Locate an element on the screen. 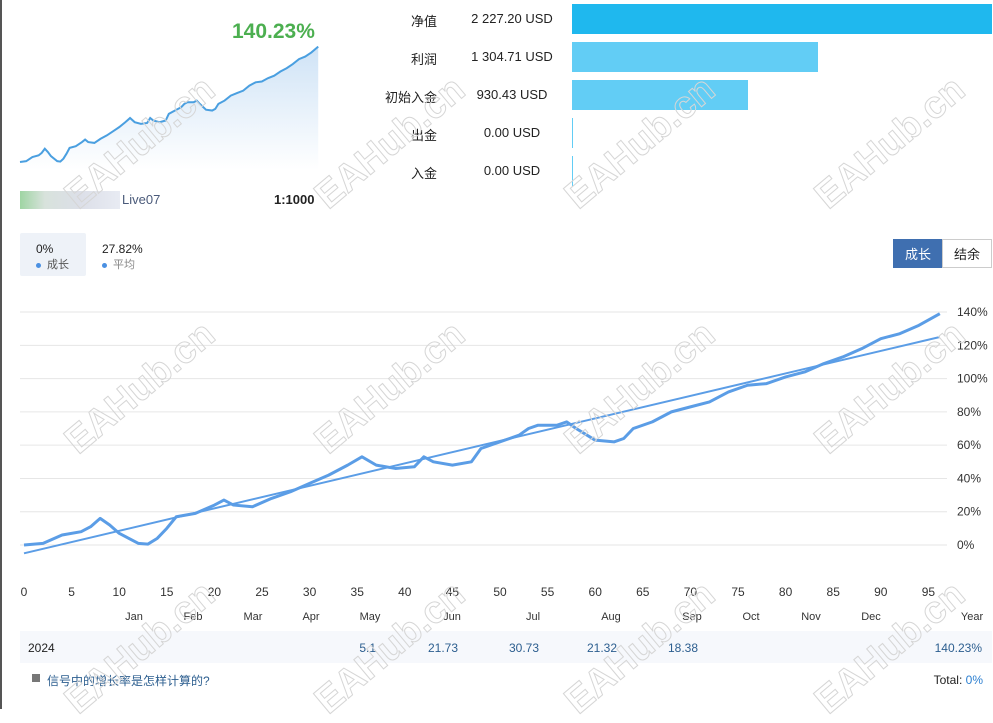 Image resolution: width=993 pixels, height=723 pixels. watermark: EAHub.cn is located at coordinates (890, 143).